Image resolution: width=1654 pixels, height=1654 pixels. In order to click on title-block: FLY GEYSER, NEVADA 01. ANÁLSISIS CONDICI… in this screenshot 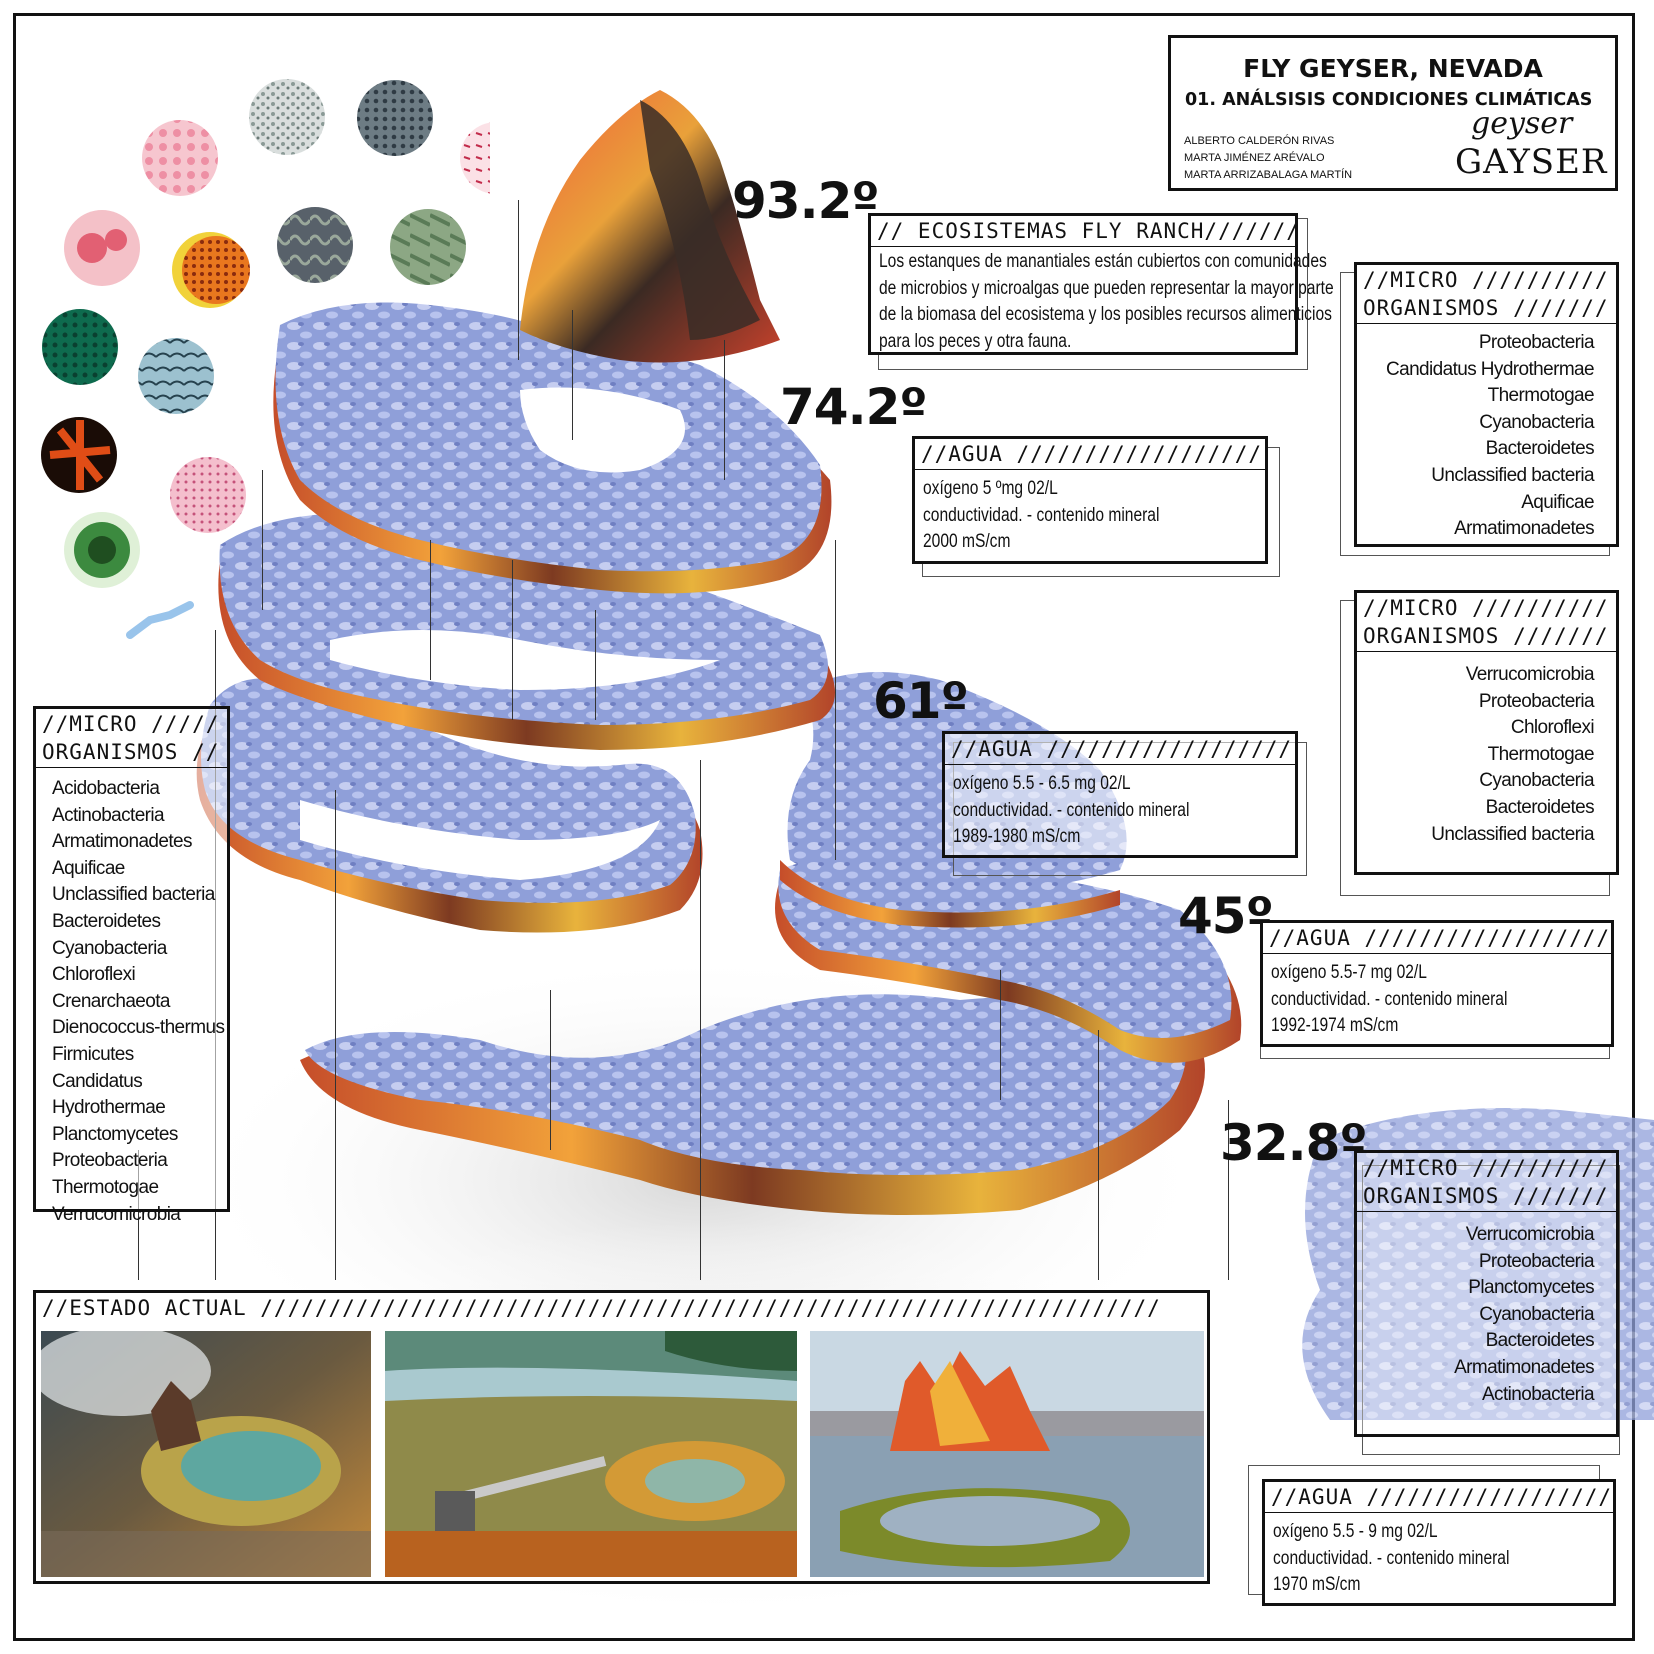, I will do `click(1393, 113)`.